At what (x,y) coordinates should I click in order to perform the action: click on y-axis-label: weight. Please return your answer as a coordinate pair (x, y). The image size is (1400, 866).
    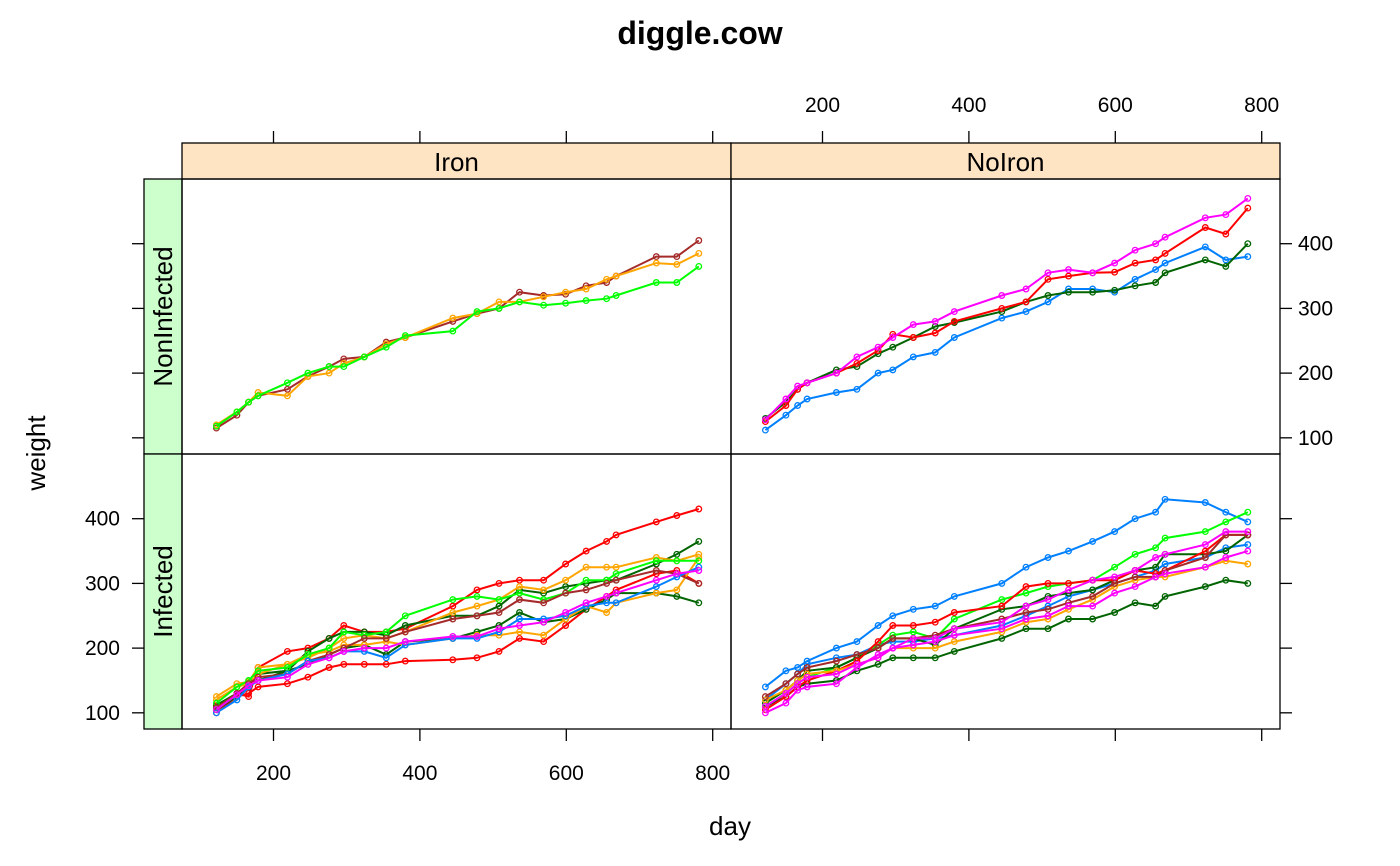
    Looking at the image, I should click on (36, 453).